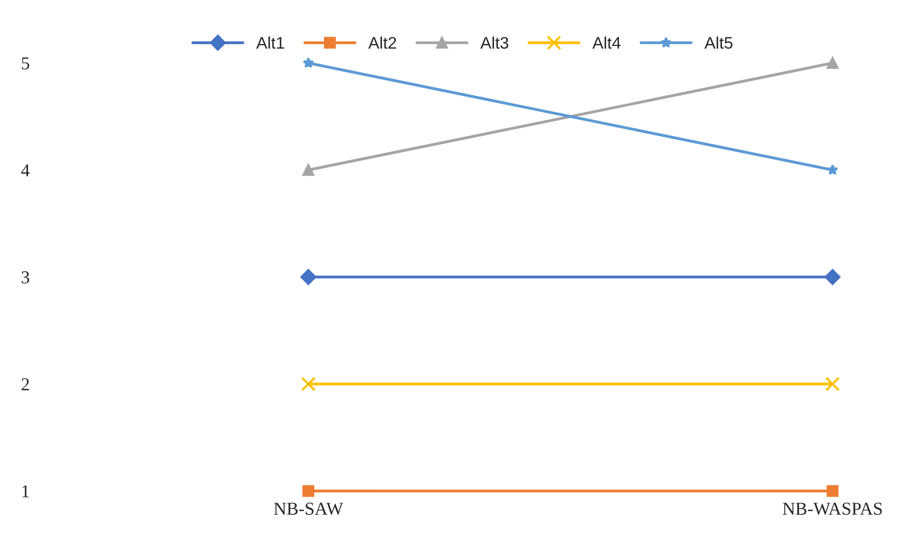 Image resolution: width=916 pixels, height=543 pixels. Describe the element at coordinates (309, 508) in the screenshot. I see `x-tick-label: NB-SAW` at that location.